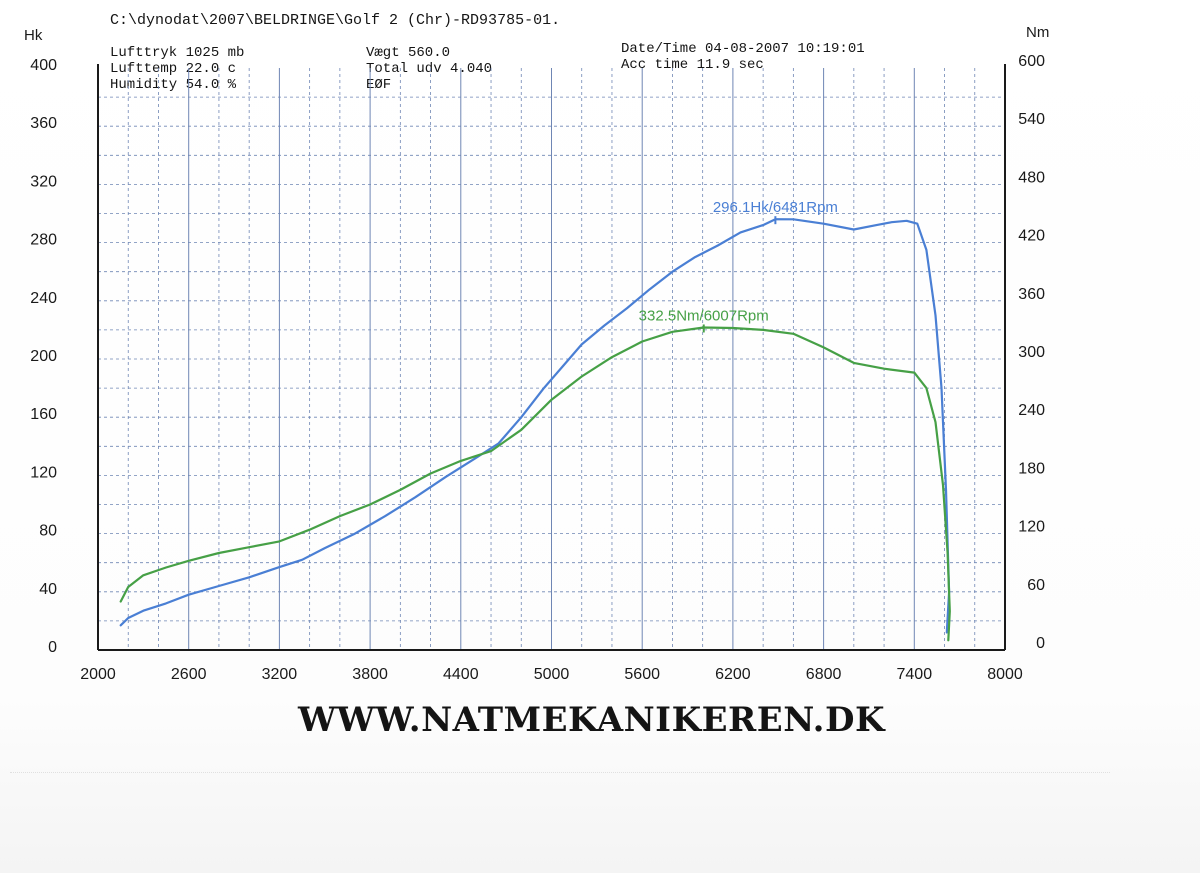 This screenshot has width=1200, height=873. I want to click on y-right-tick-label: 540, so click(1031, 119).